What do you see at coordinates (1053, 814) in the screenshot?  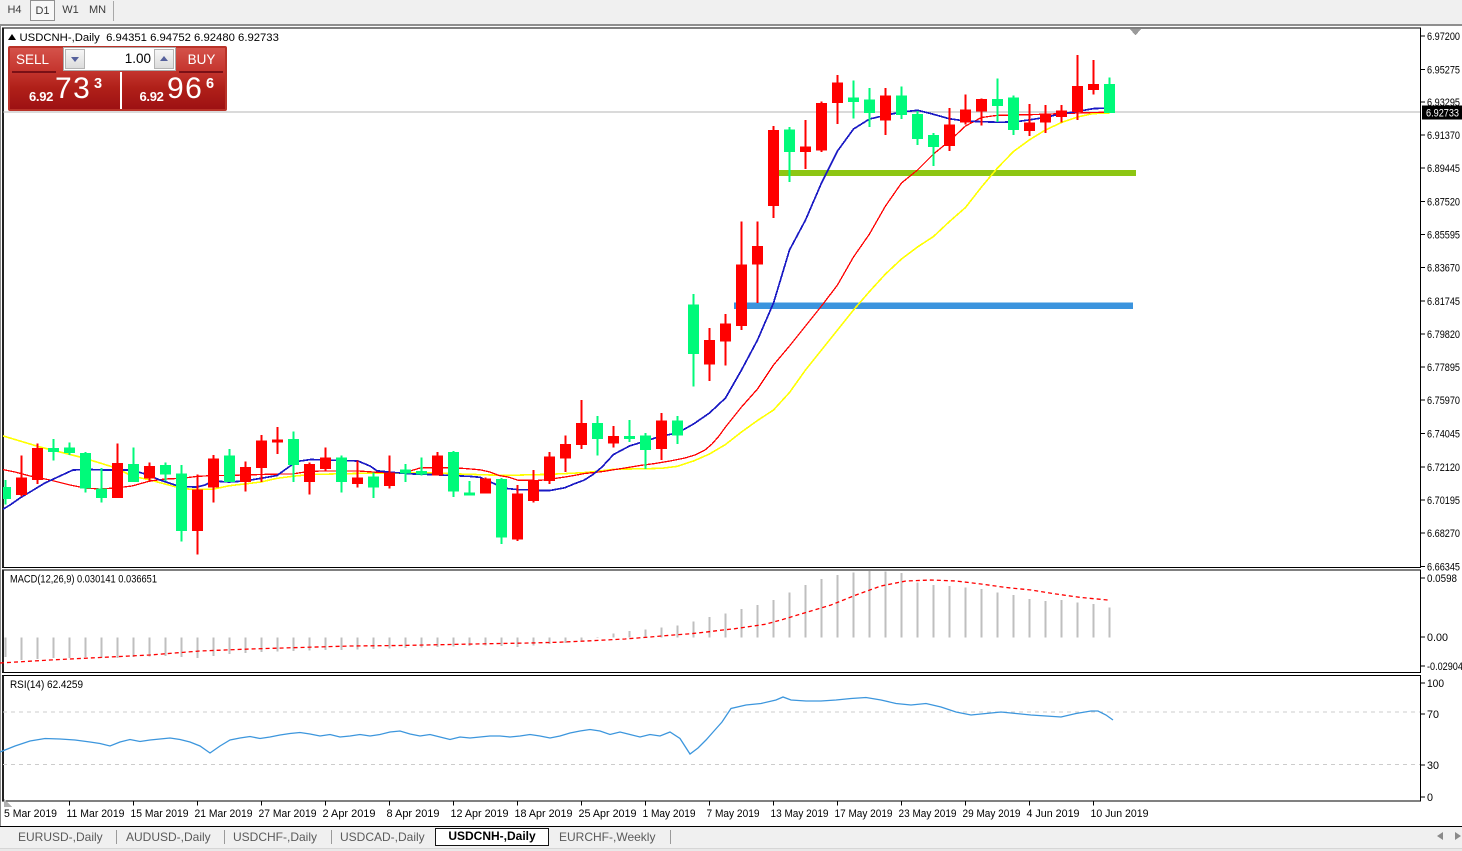 I see `svg-text: 4 Jun 2019` at bounding box center [1053, 814].